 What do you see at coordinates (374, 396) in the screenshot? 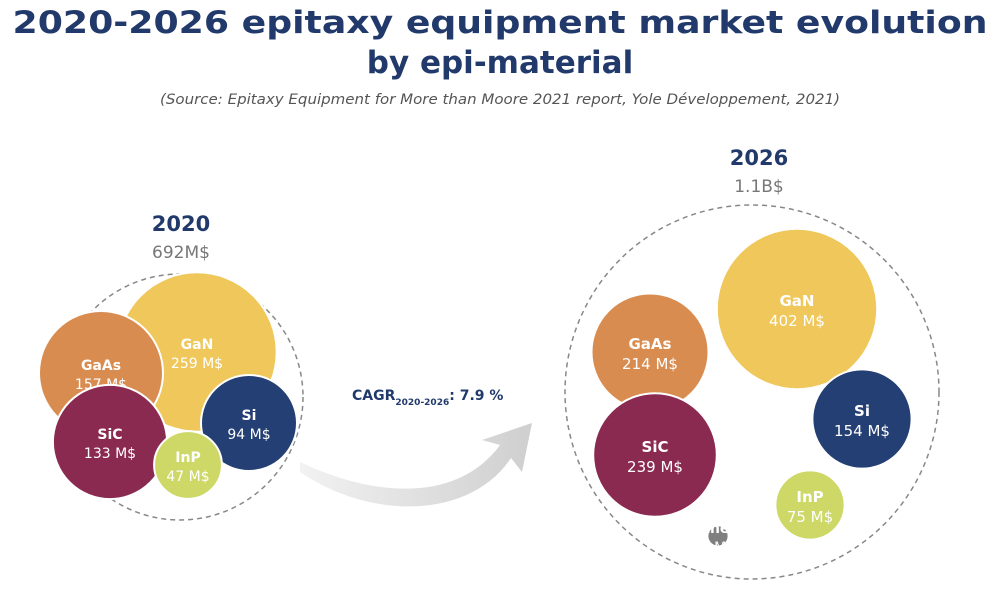
I see `cagr-prefix: CAGR` at bounding box center [374, 396].